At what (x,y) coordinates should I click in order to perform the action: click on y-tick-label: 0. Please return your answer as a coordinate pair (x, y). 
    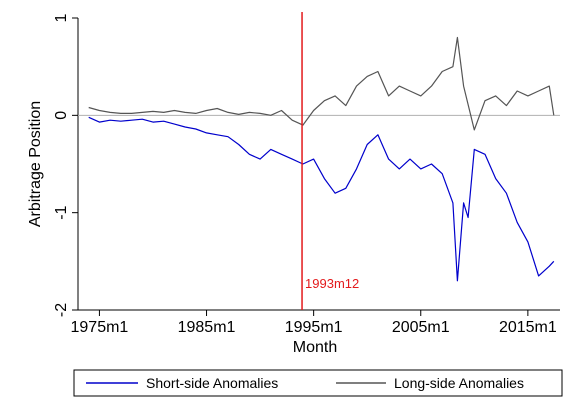
    Looking at the image, I should click on (61, 115).